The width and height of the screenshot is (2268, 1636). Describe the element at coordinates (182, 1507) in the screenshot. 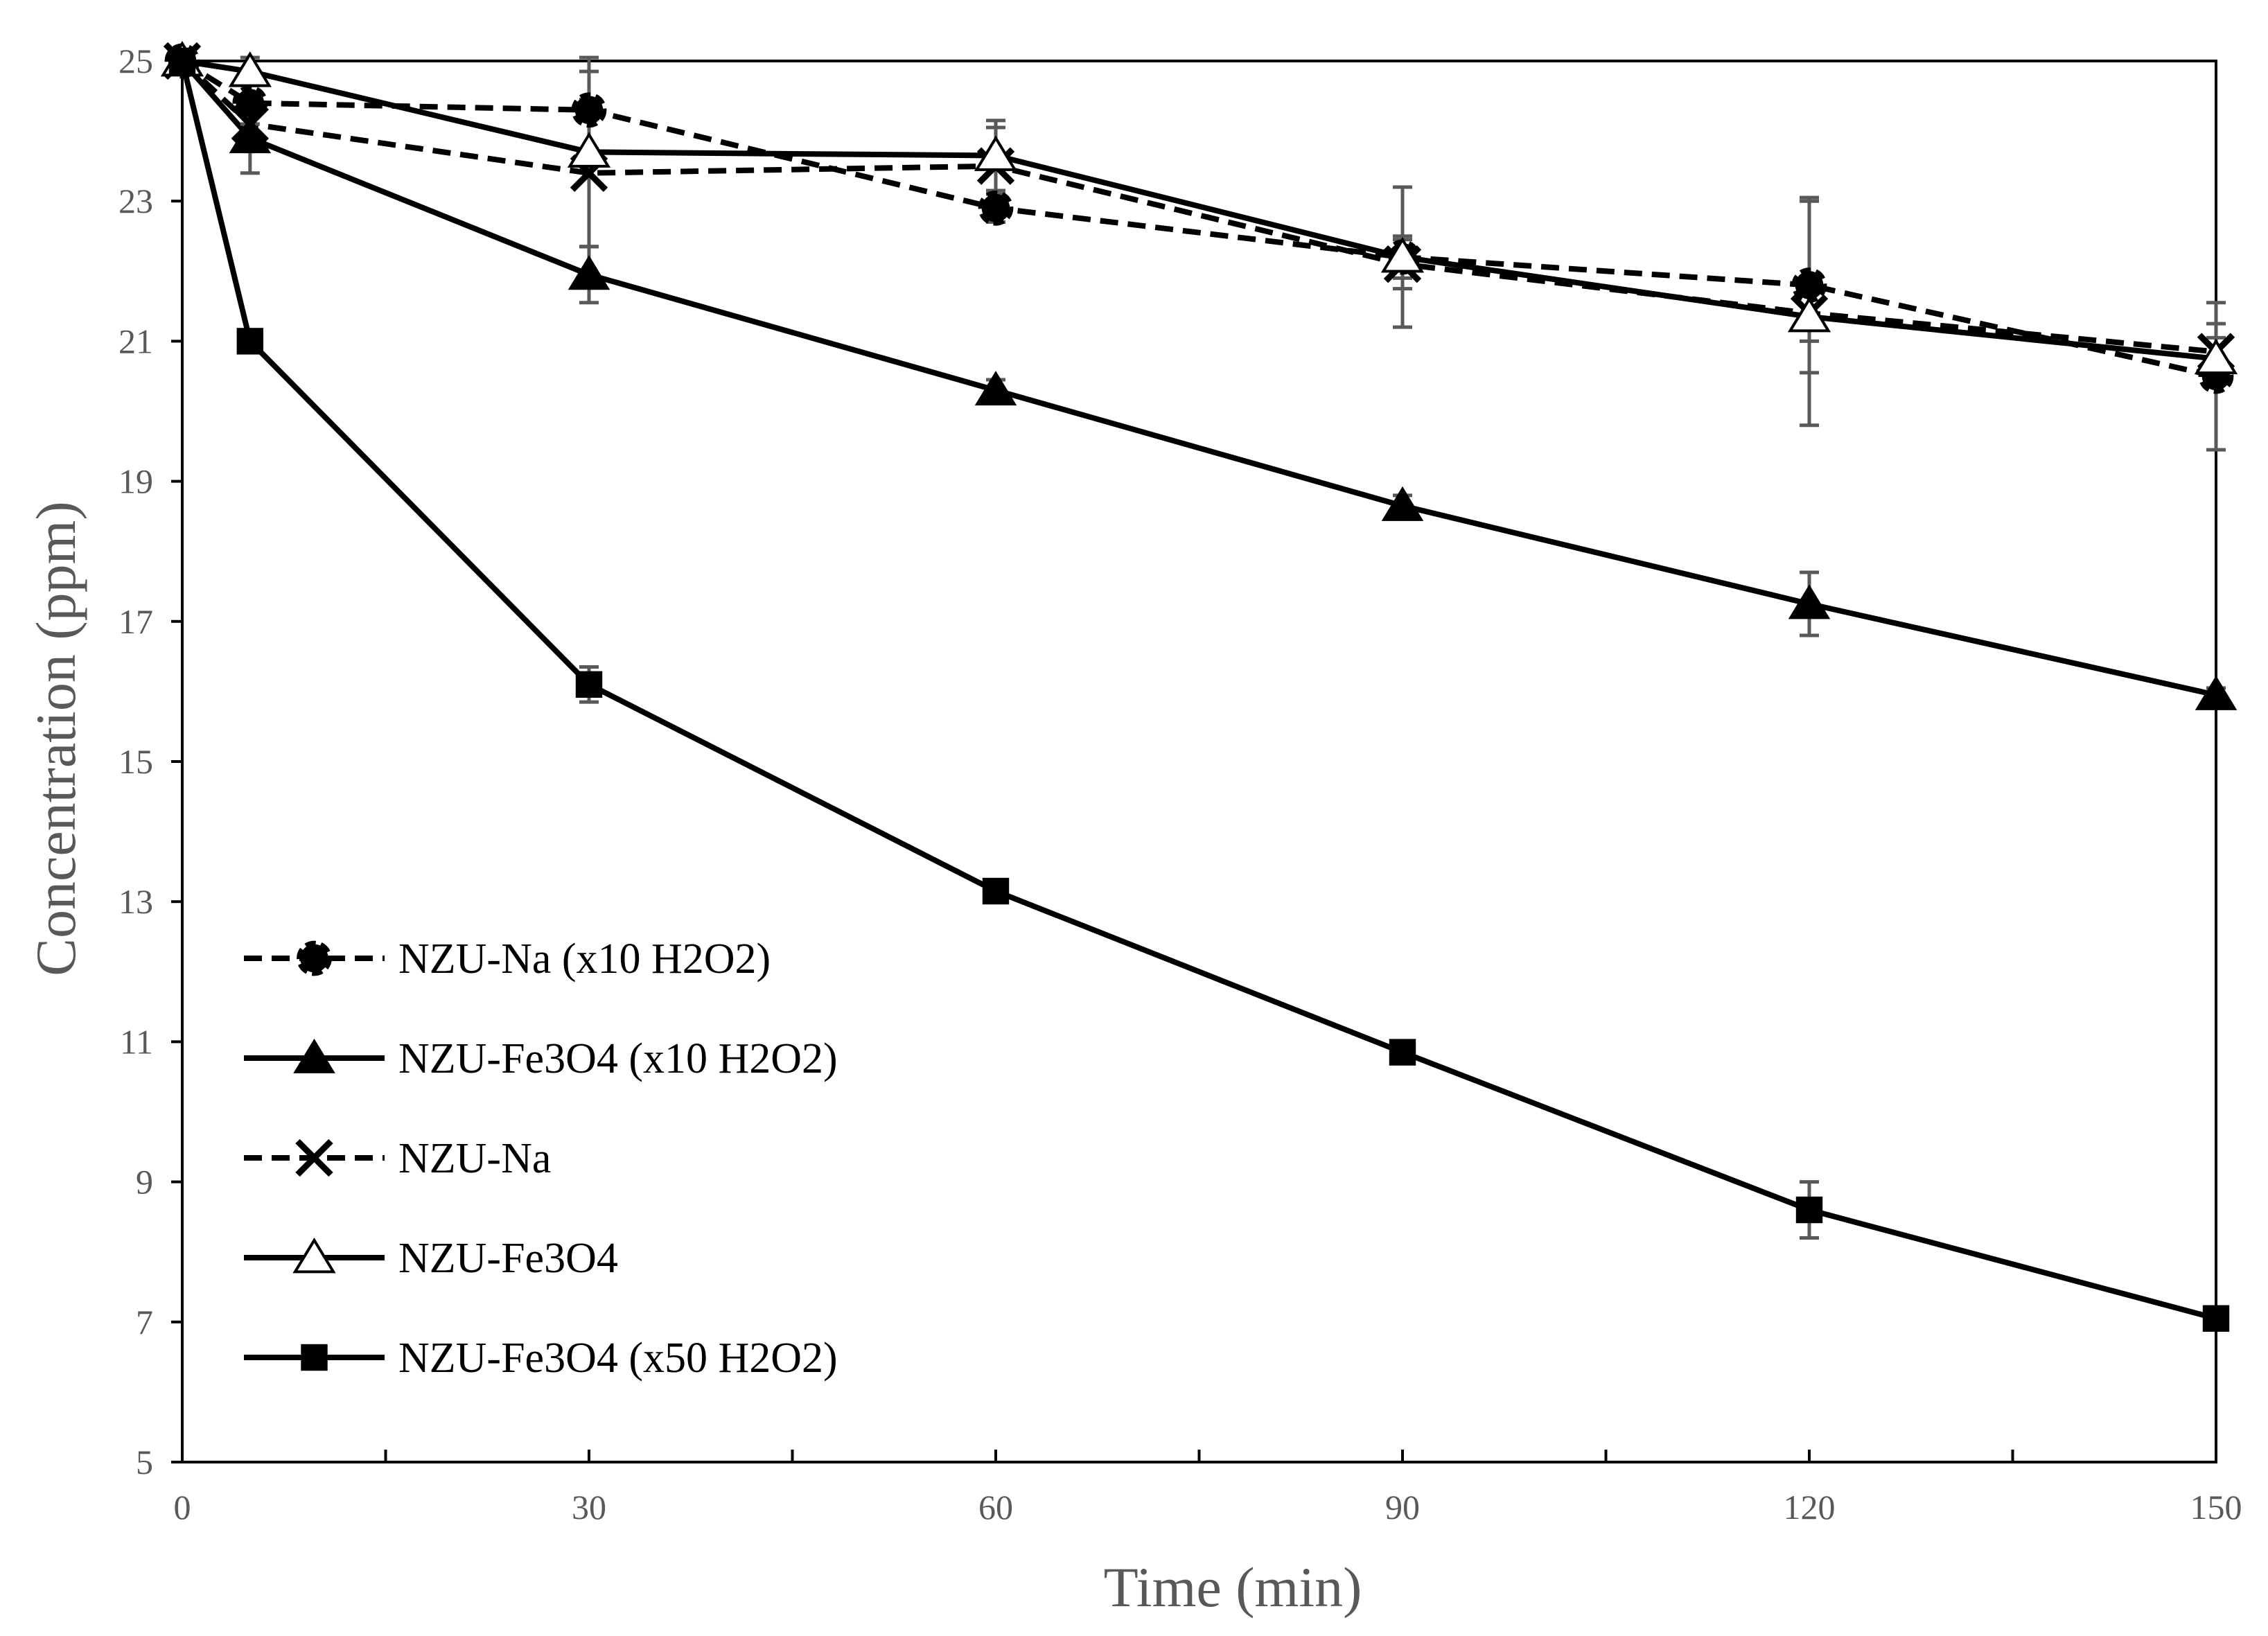

I see `x-tick-label: 0` at that location.